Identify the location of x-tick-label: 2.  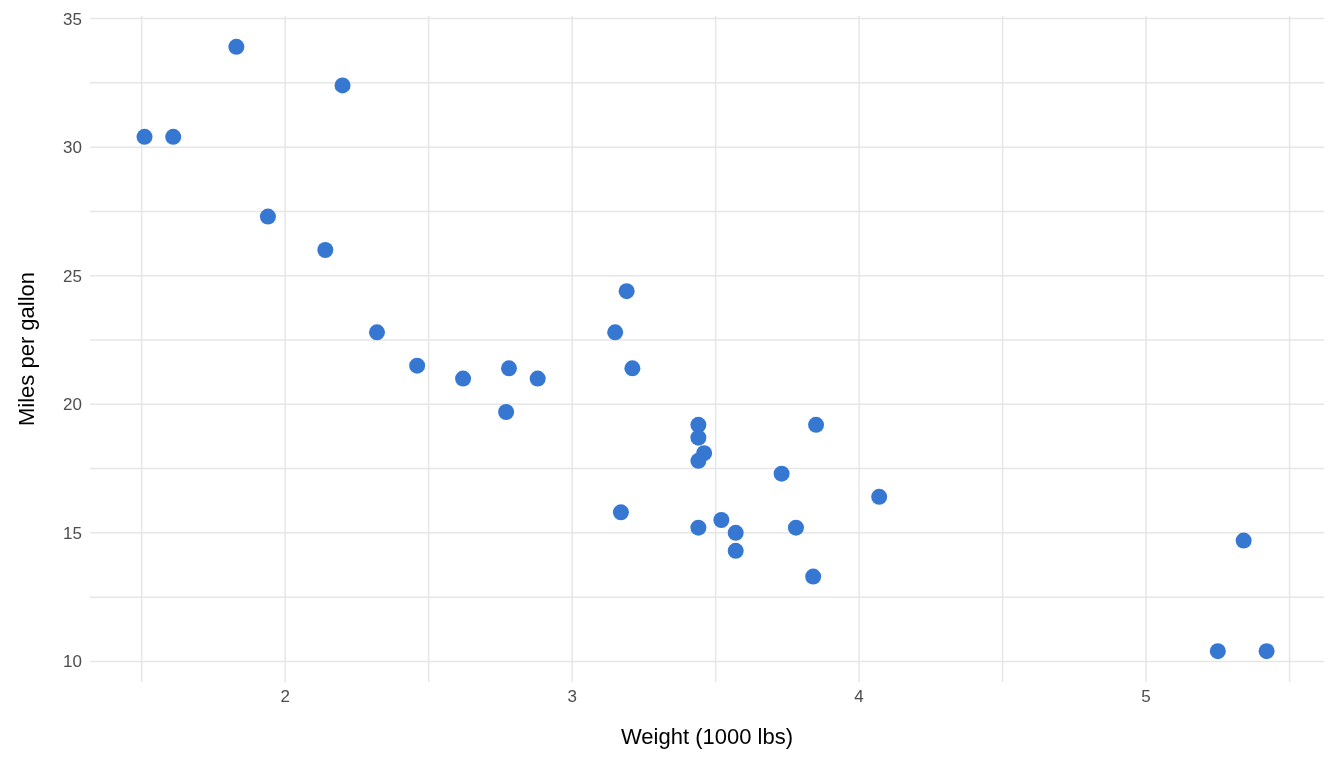
(285, 697).